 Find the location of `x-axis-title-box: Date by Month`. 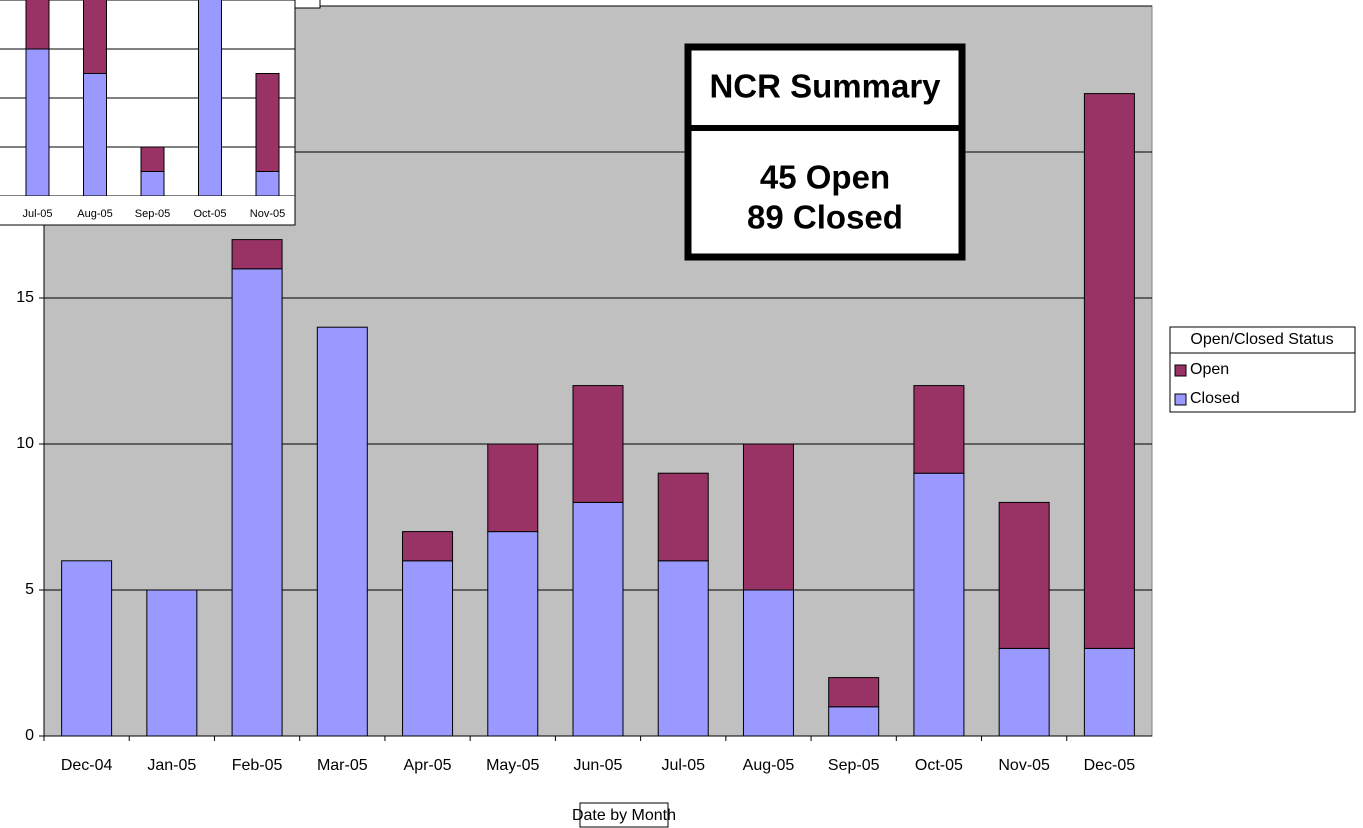

x-axis-title-box: Date by Month is located at coordinates (624, 815).